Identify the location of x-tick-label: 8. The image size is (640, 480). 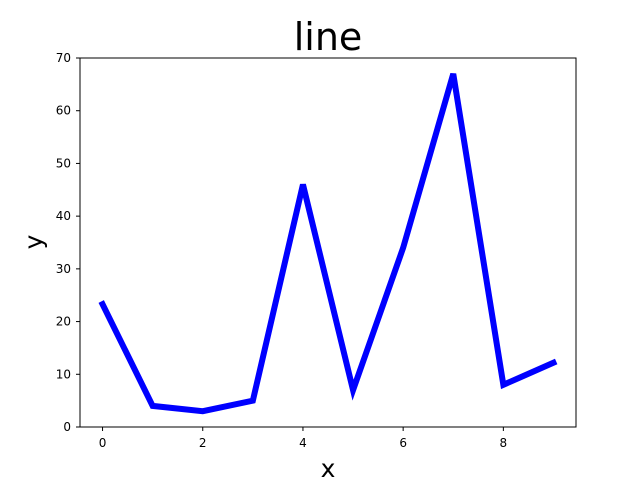
(504, 443).